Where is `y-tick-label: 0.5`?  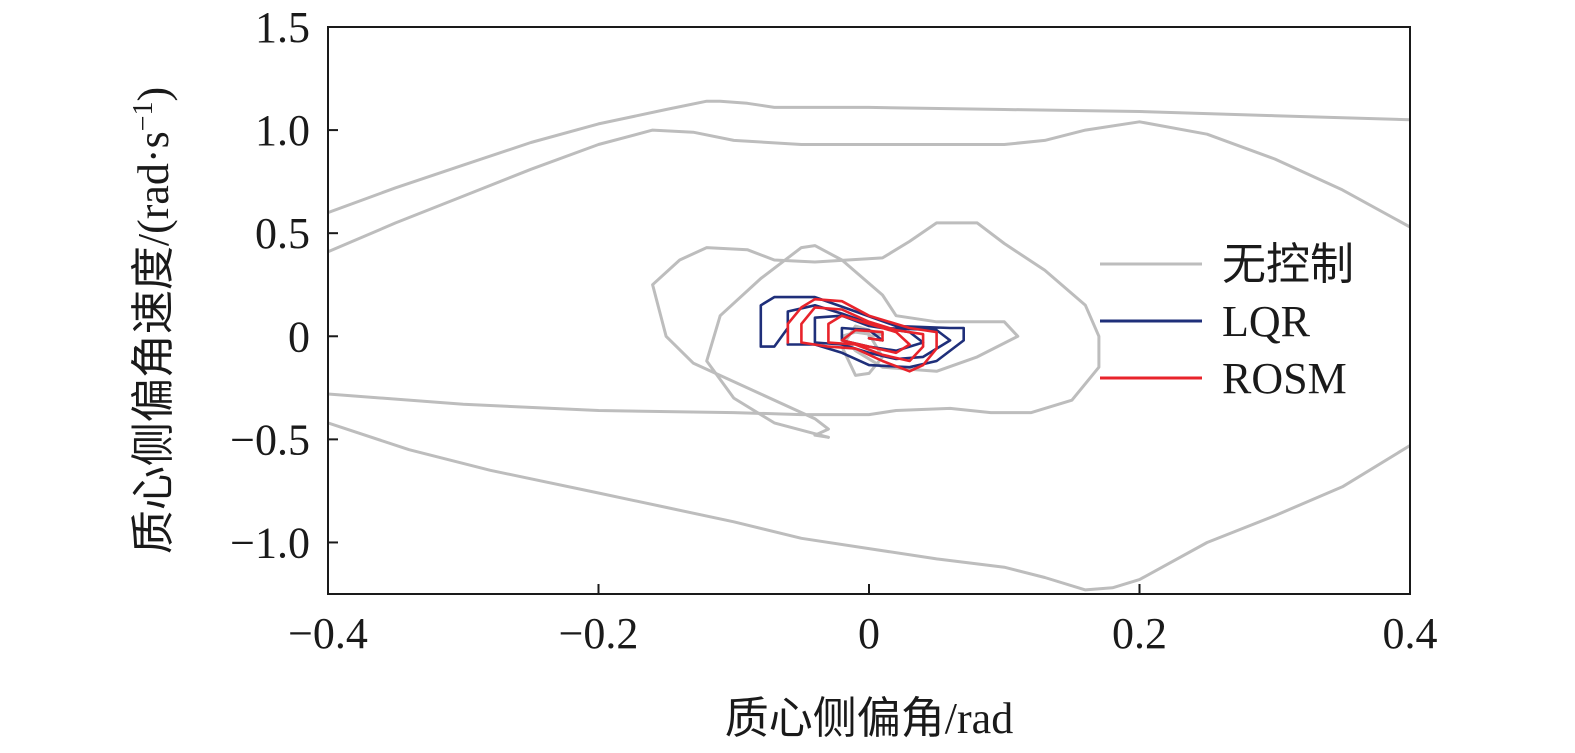 y-tick-label: 0.5 is located at coordinates (282, 233).